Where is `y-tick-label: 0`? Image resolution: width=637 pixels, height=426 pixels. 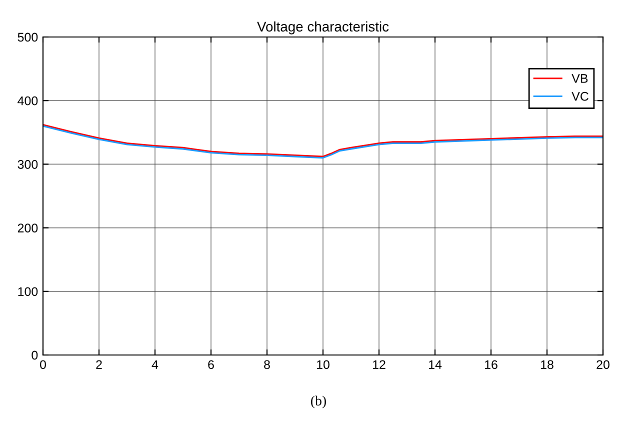 y-tick-label: 0 is located at coordinates (35, 355).